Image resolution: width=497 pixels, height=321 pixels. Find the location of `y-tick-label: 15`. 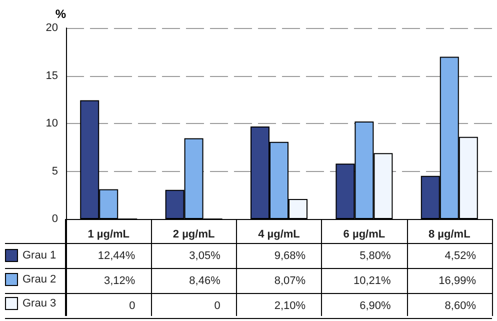

y-tick-label: 15 is located at coordinates (52, 76).